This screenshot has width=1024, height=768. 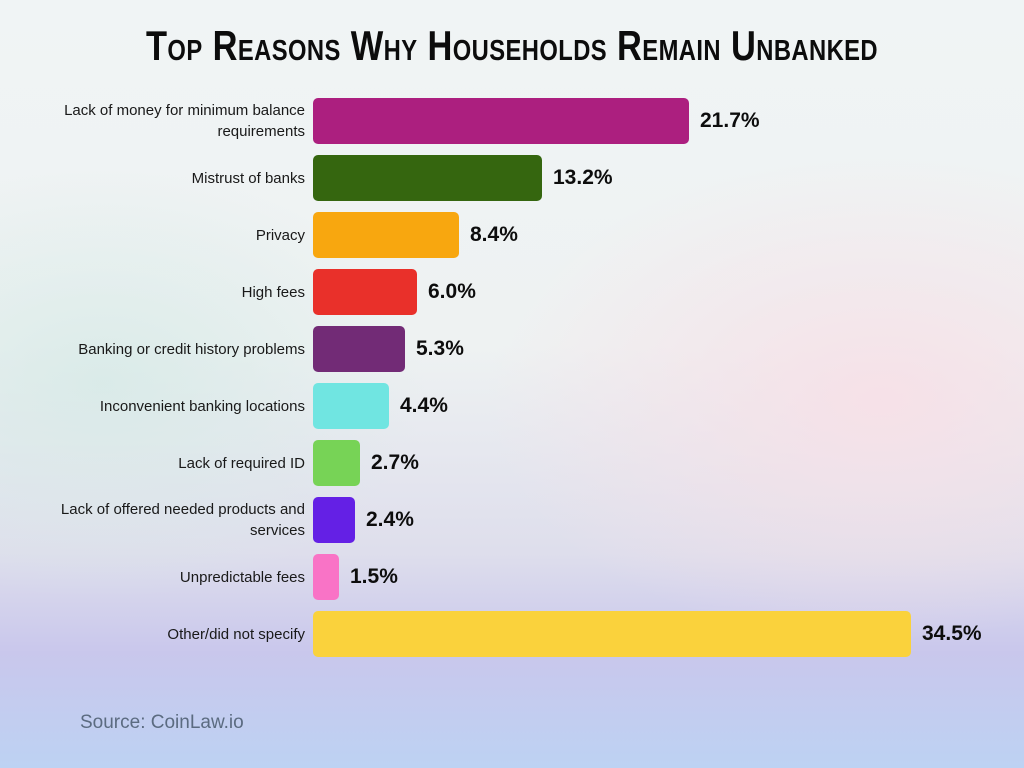 I want to click on bar-row: Mistrust of banks 13.2%, so click(x=531, y=178).